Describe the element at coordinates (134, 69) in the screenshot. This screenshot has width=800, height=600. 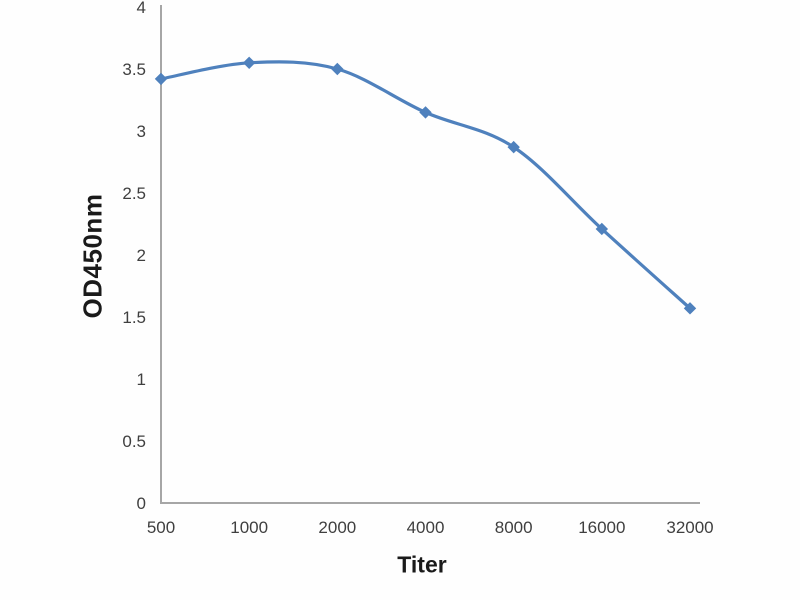
I see `y-tick-label: 3.5` at that location.